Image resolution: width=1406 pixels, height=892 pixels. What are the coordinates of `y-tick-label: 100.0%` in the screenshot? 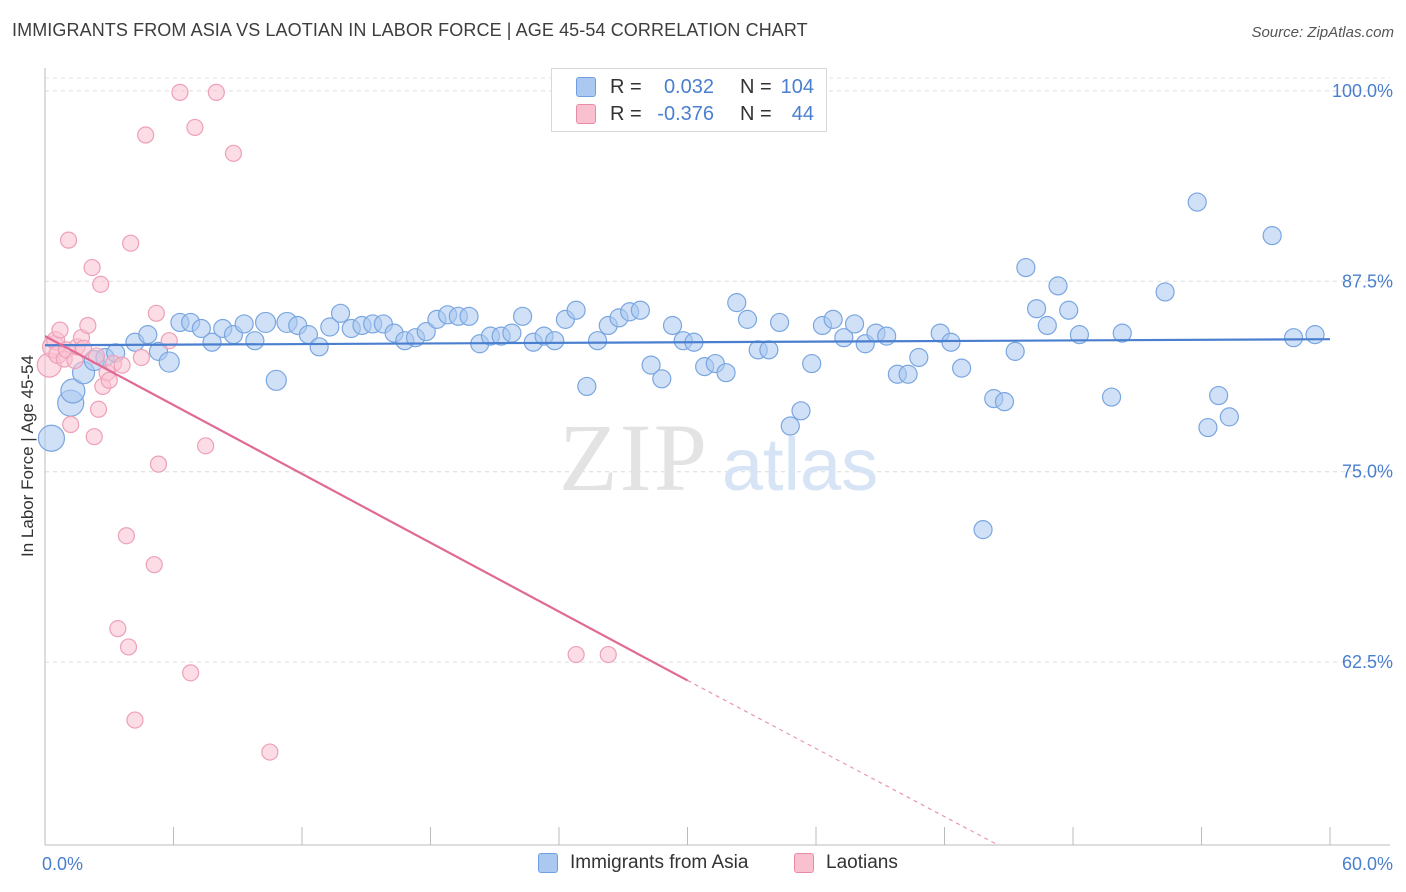 It's located at (1362, 91).